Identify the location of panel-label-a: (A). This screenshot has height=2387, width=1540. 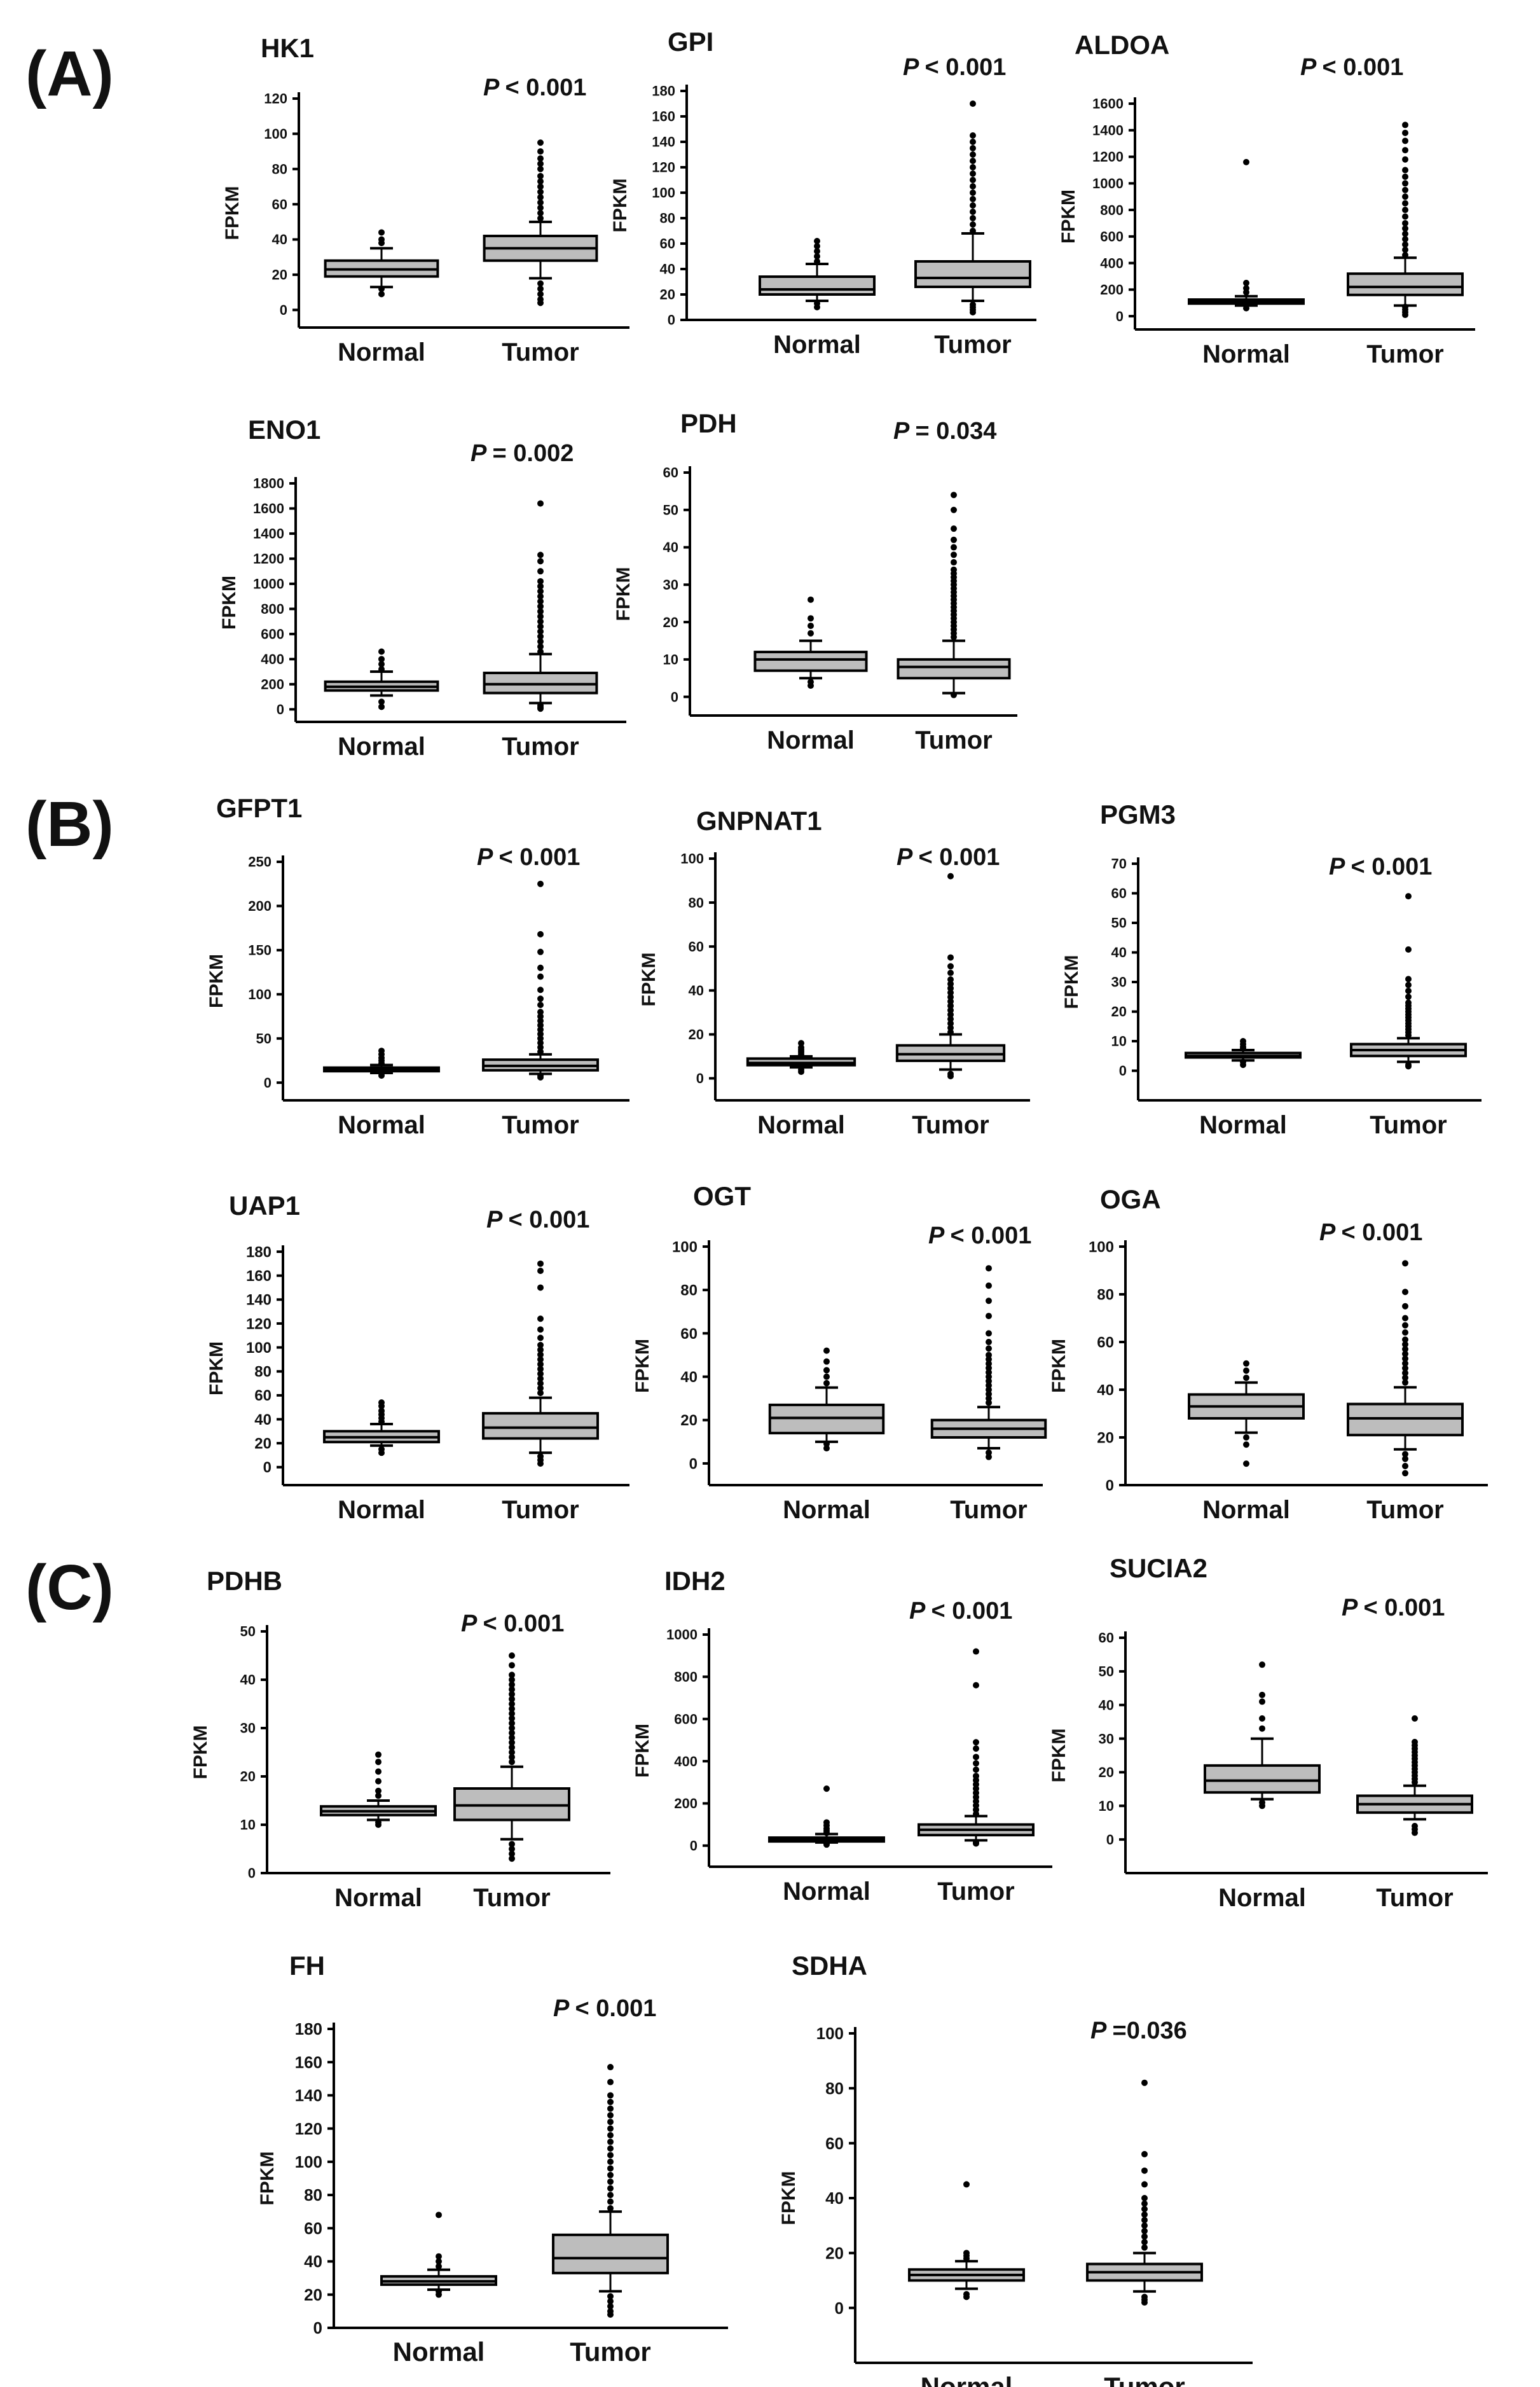
(69, 73).